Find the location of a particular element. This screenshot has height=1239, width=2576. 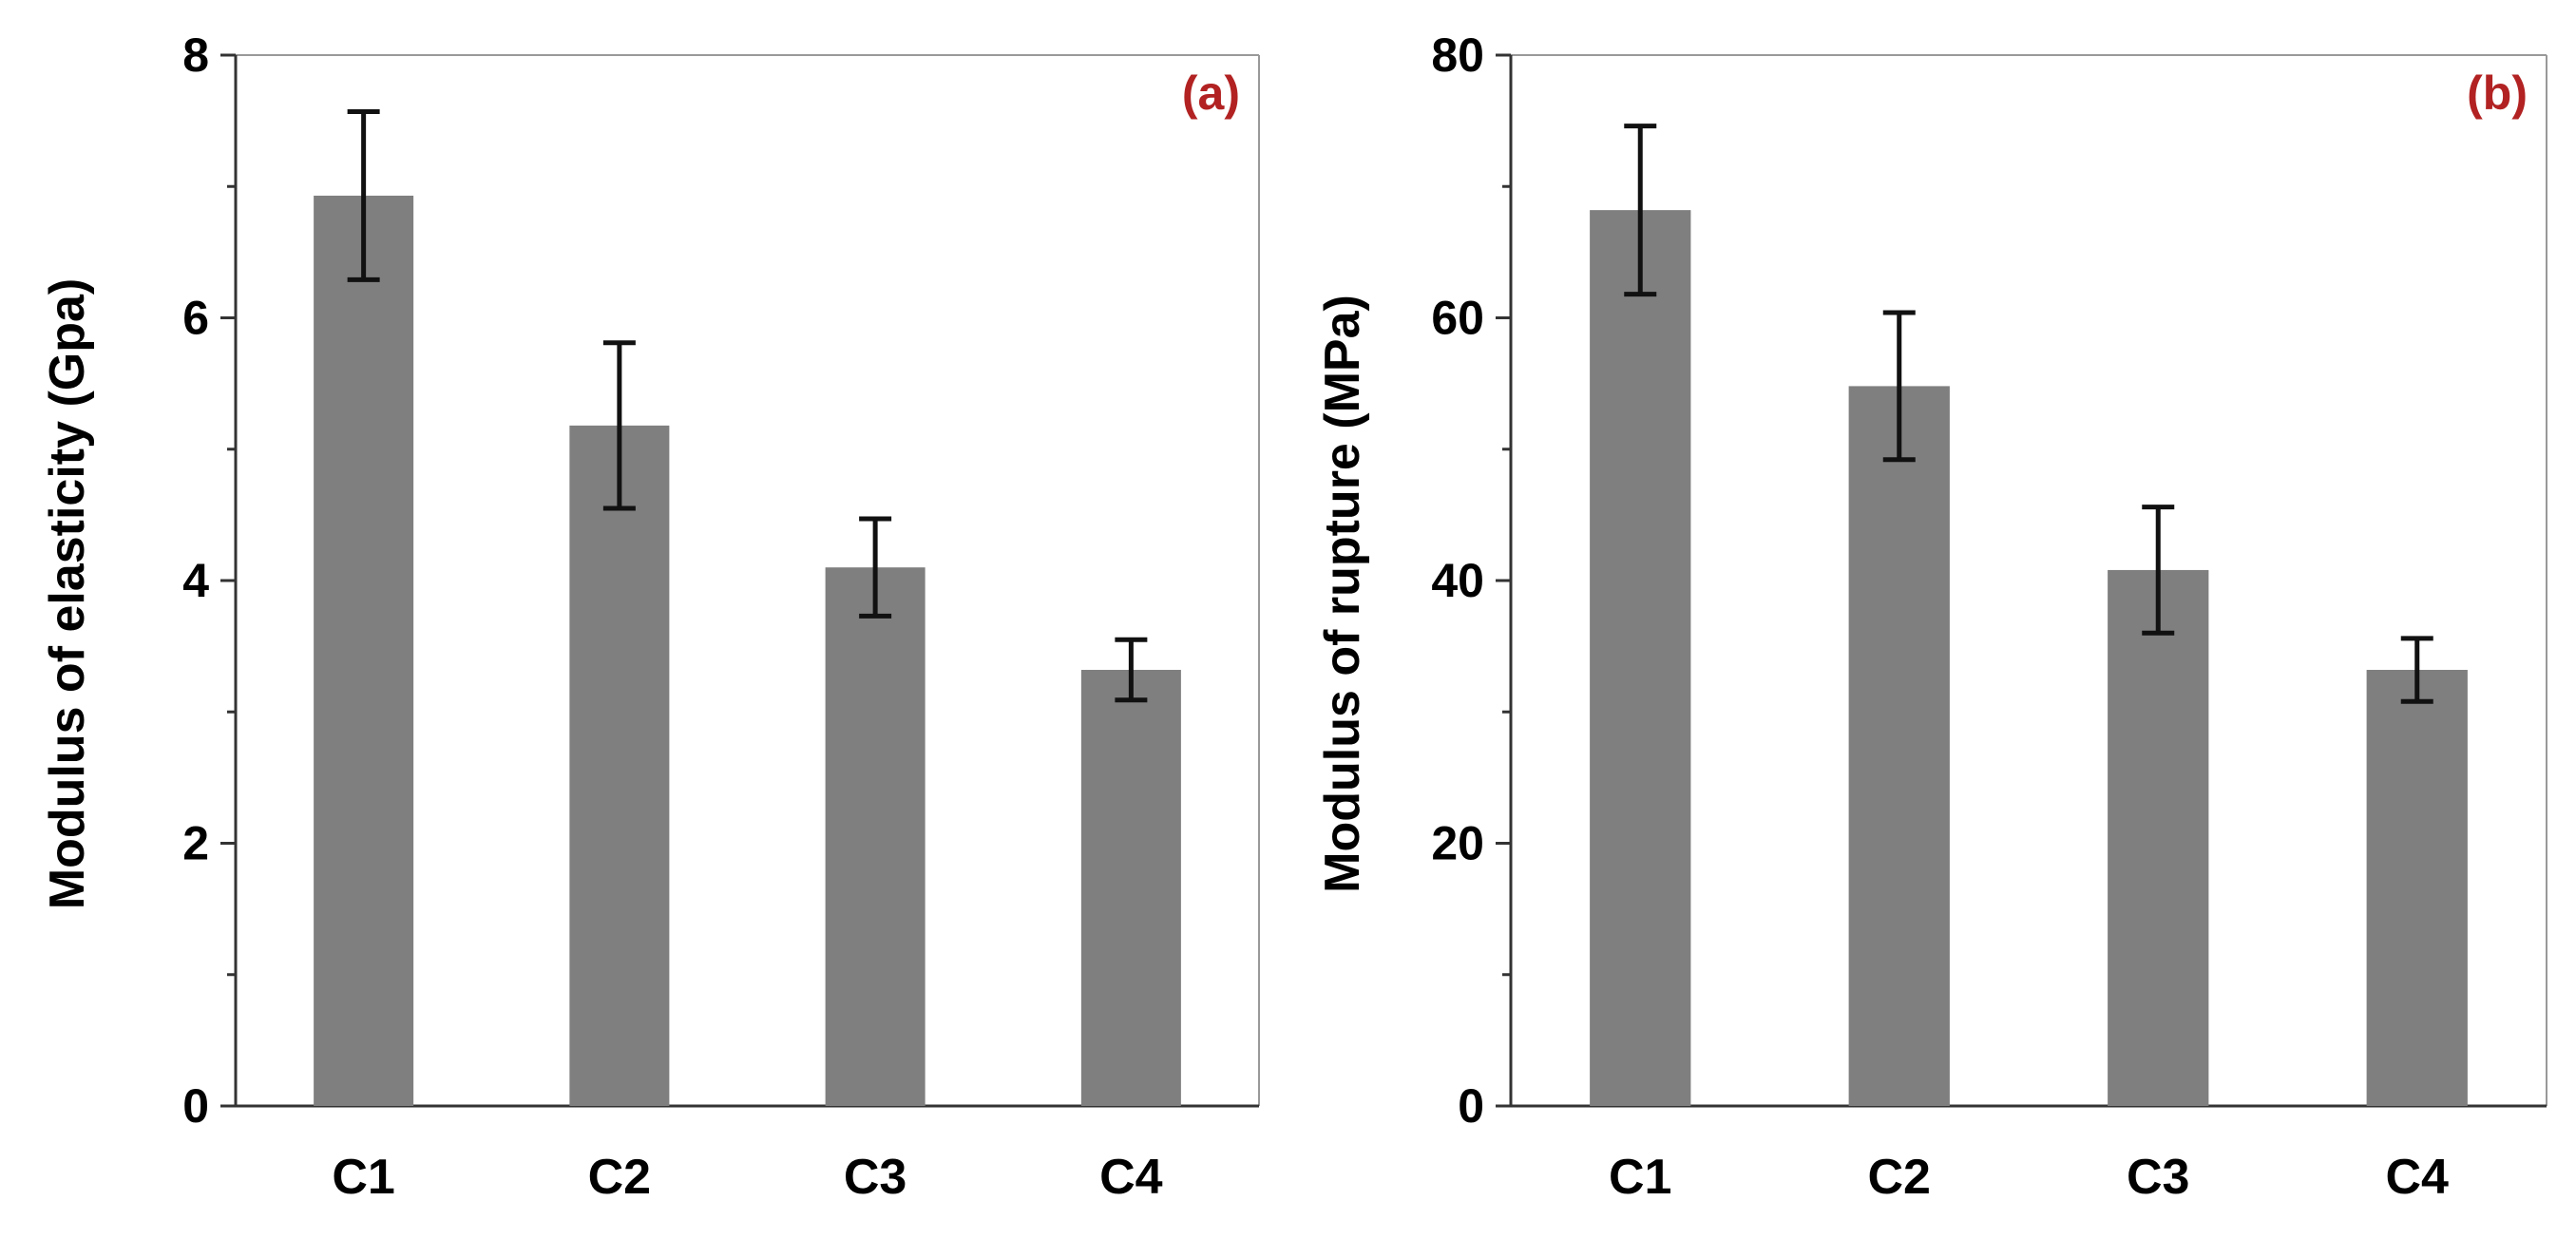

panel-b-y-tick-label: 60 is located at coordinates (1457, 319).